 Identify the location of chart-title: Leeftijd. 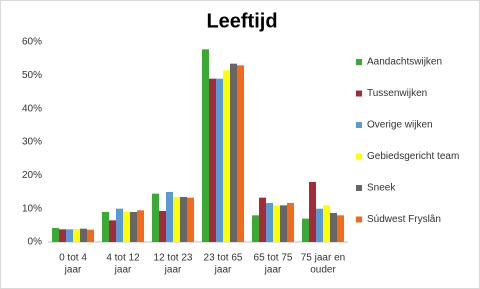
(241, 21).